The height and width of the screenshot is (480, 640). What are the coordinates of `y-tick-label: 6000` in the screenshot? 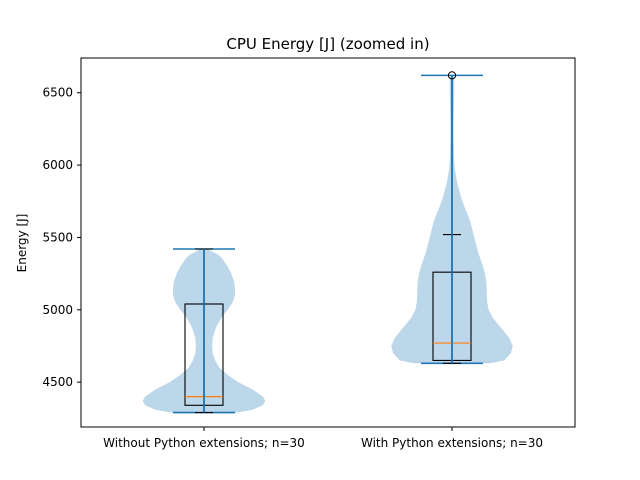 It's located at (57, 165).